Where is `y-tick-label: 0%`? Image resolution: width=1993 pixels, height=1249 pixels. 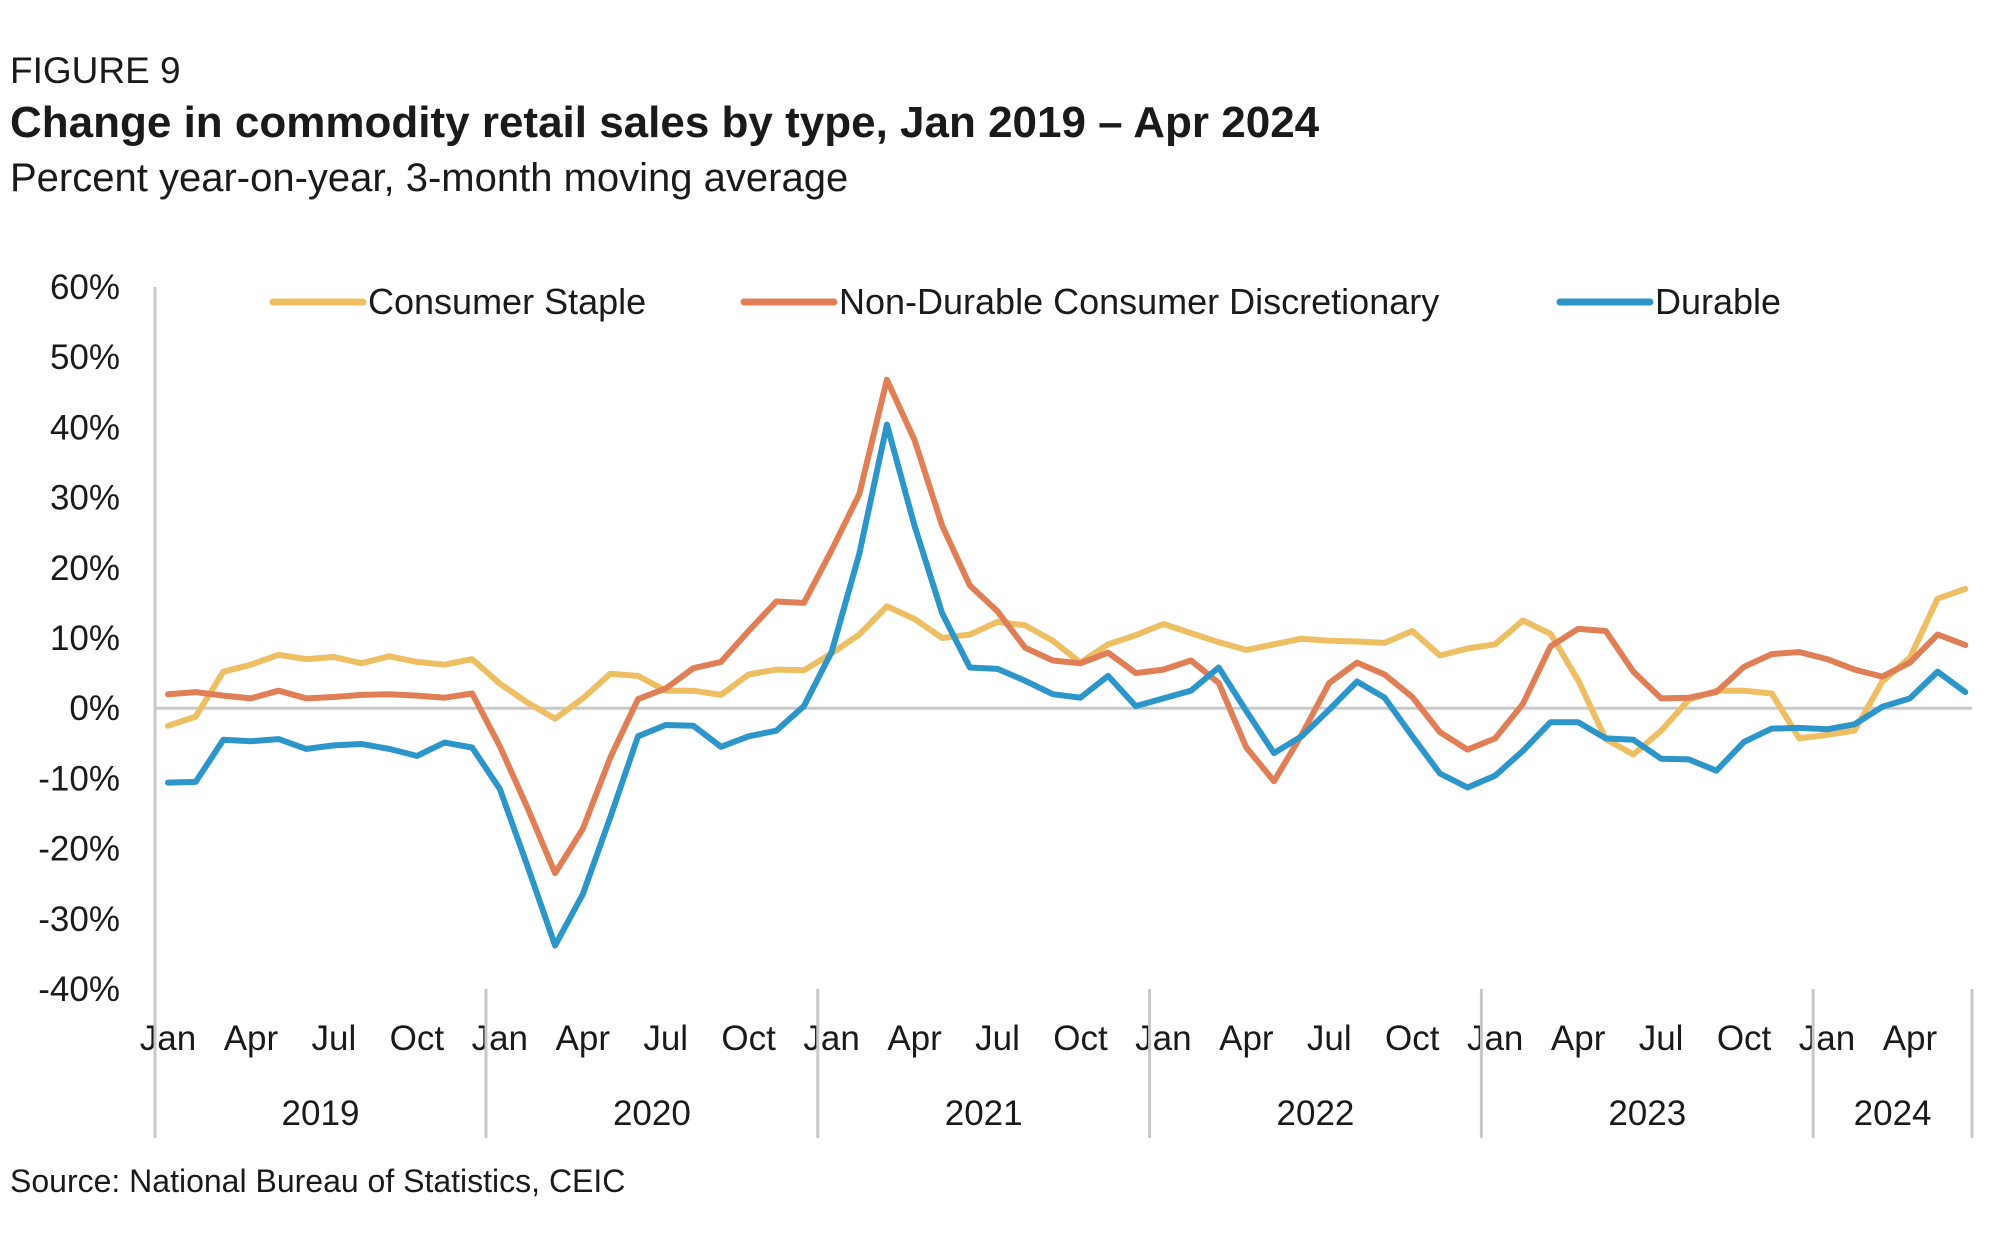 y-tick-label: 0% is located at coordinates (94, 708).